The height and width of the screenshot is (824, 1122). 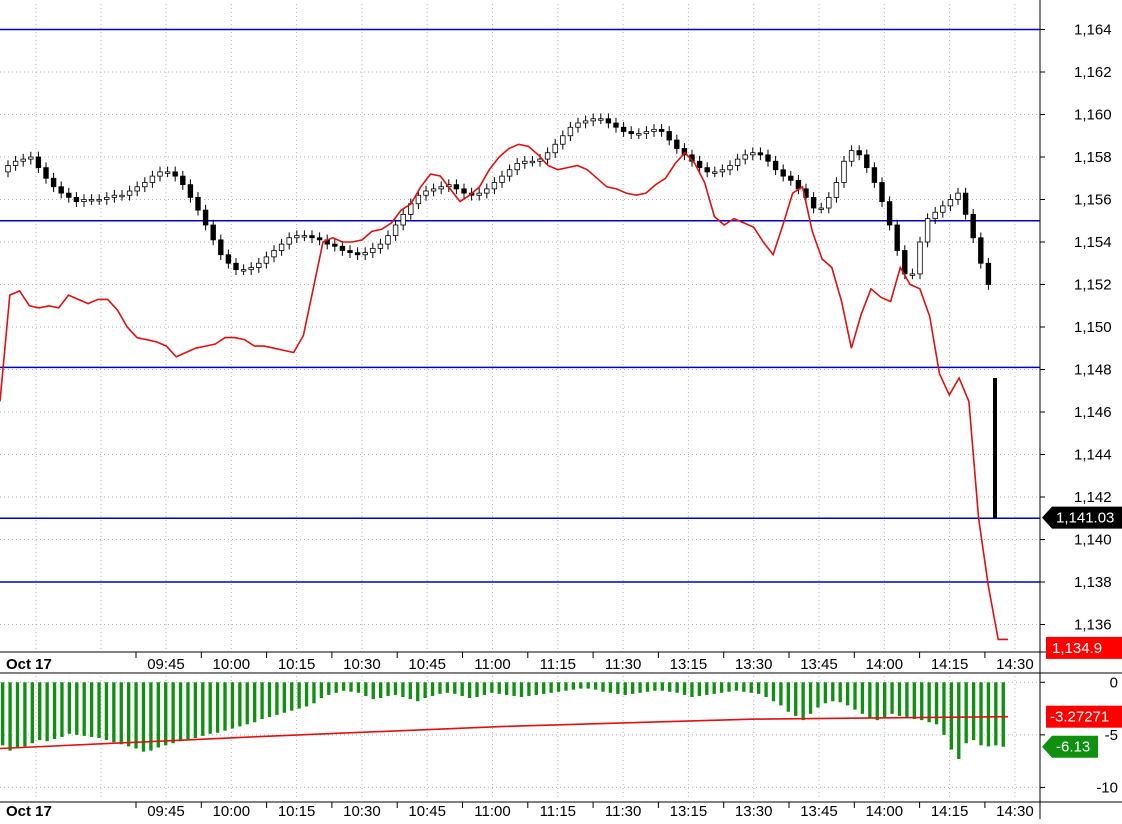 What do you see at coordinates (1093, 72) in the screenshot?
I see `price-ytick-label: 1,162` at bounding box center [1093, 72].